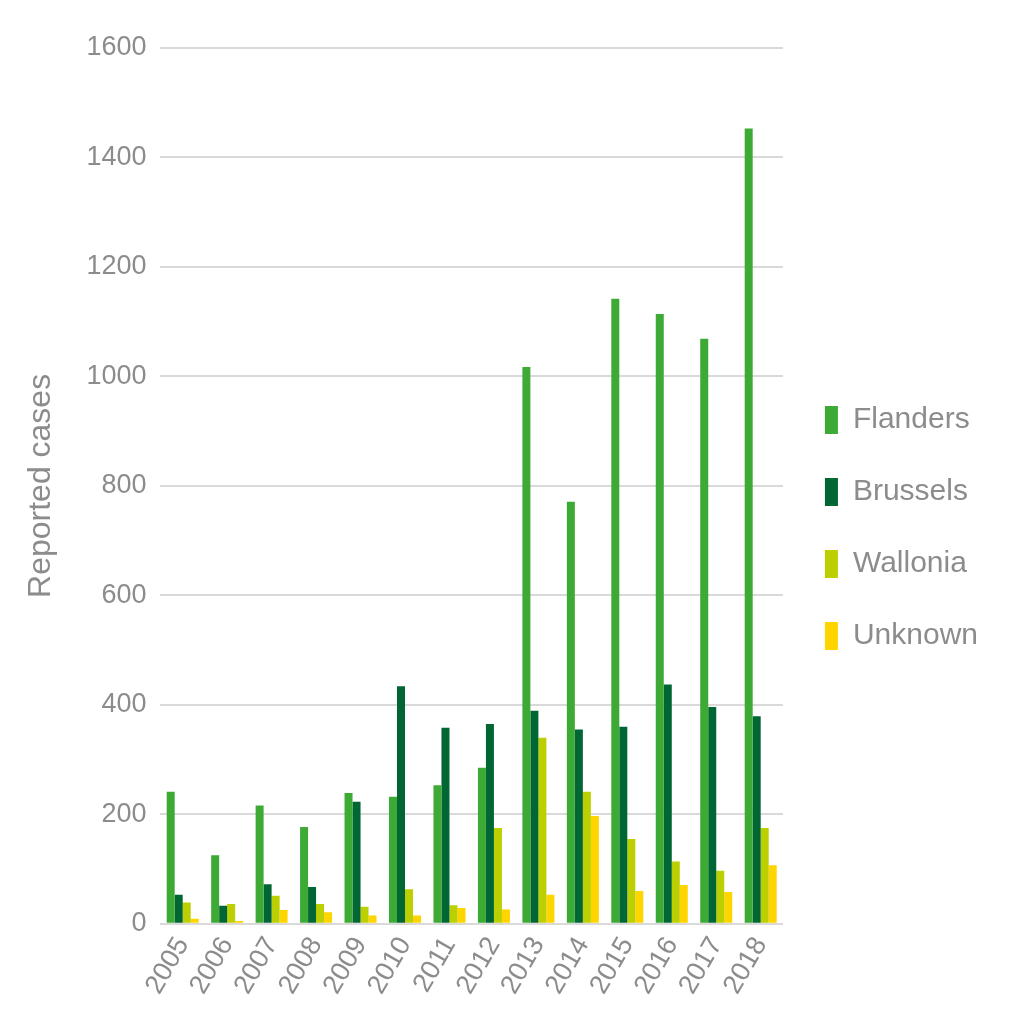  I want to click on y-tick-label: 800, so click(124, 484).